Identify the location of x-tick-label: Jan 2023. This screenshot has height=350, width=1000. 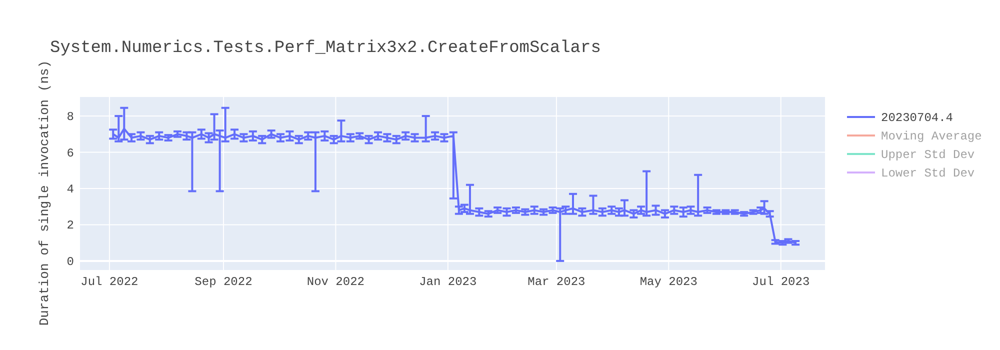
(448, 282).